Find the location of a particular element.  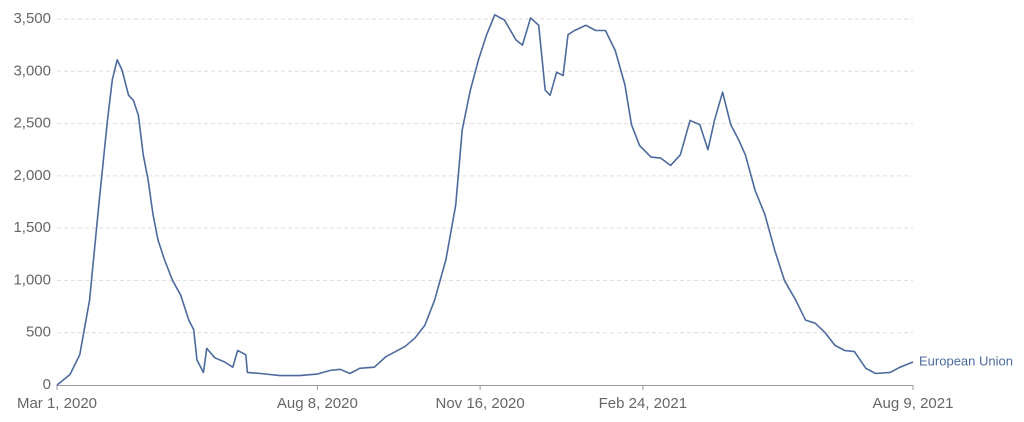

y-tick-label: 1,000 is located at coordinates (32, 279).